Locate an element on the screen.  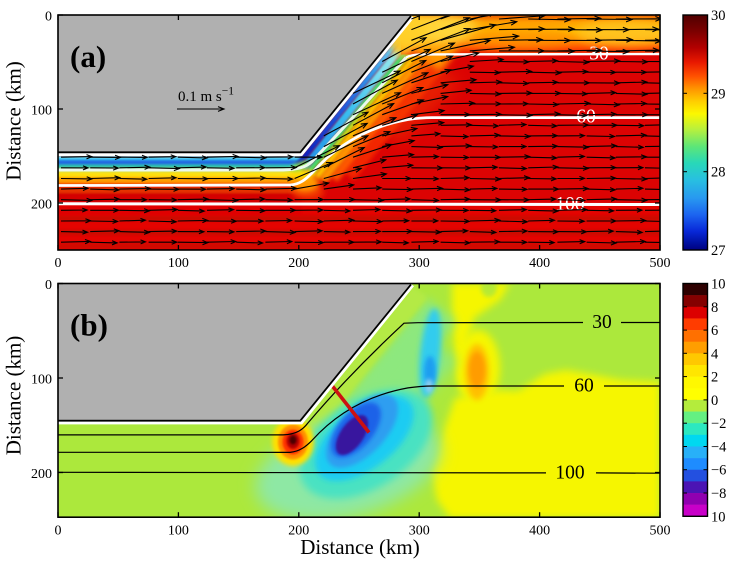
svg-text: −6 is located at coordinates (718, 471).